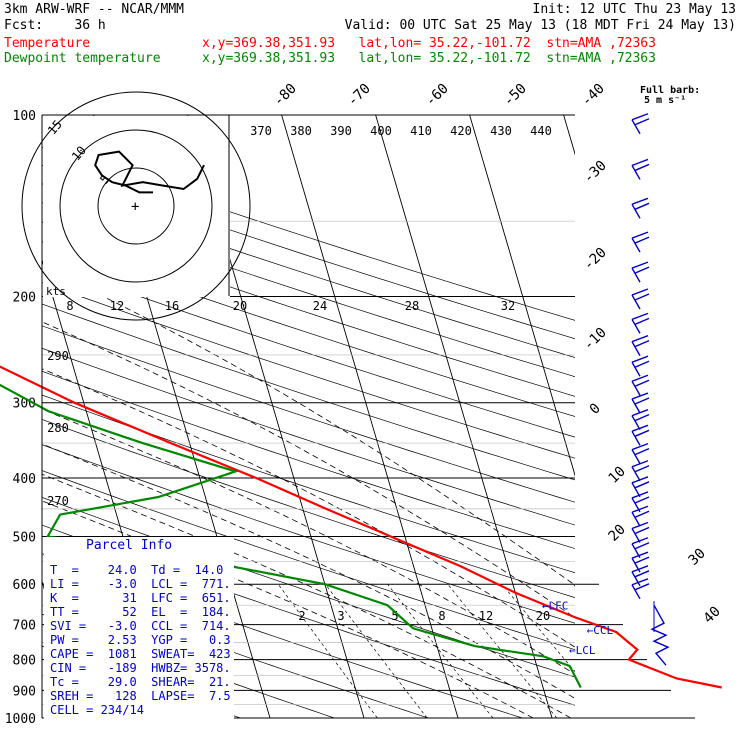  I want to click on speed-axis-label: 12, so click(117, 306).